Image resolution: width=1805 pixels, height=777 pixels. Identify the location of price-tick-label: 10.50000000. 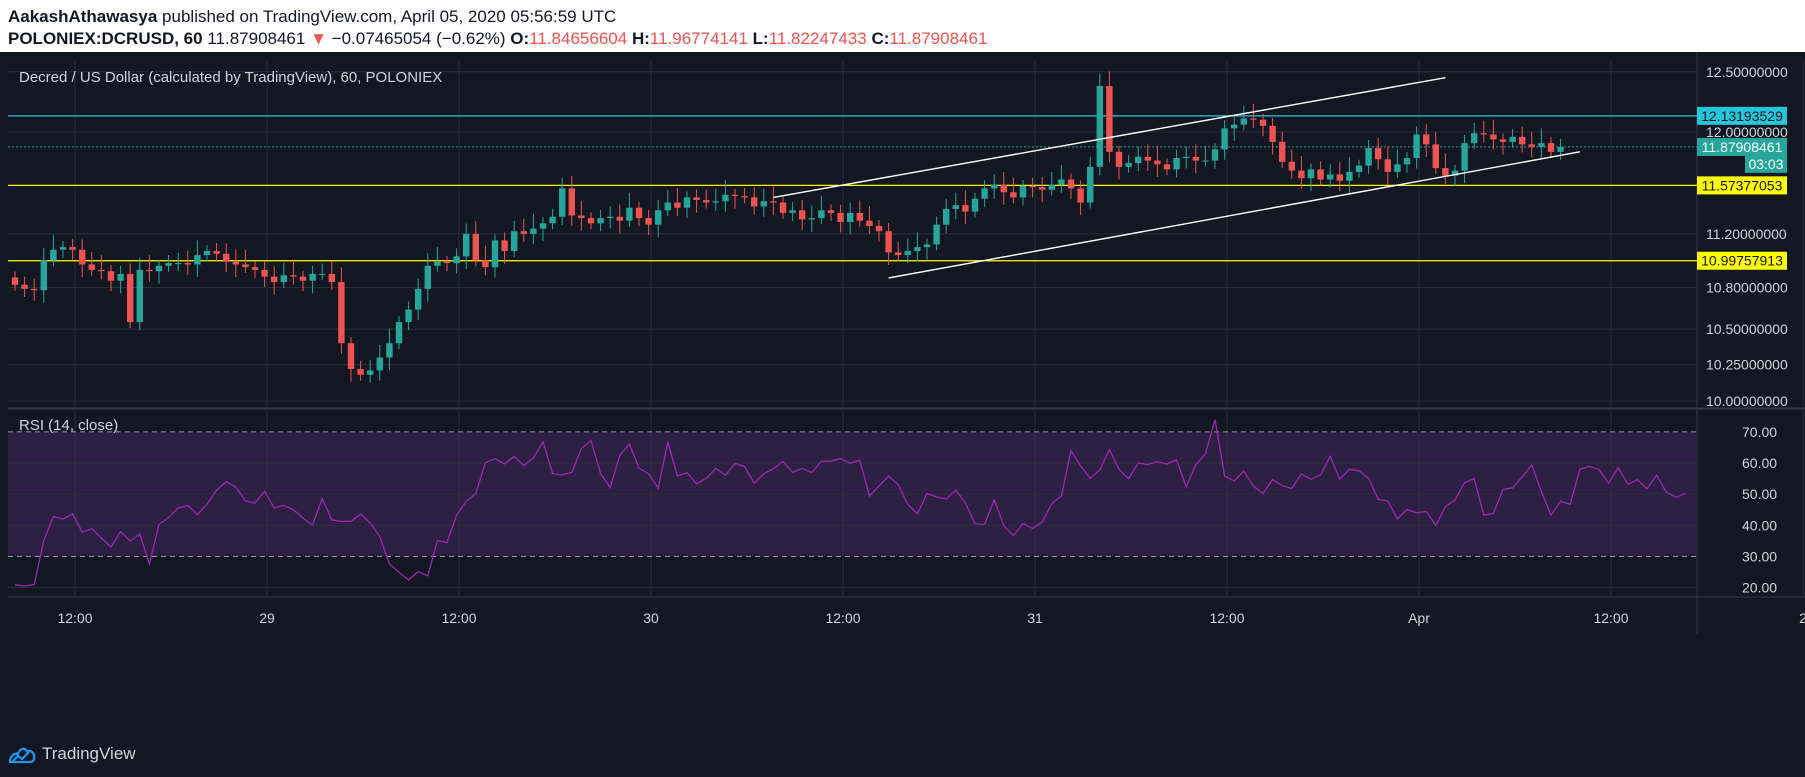
(1747, 329).